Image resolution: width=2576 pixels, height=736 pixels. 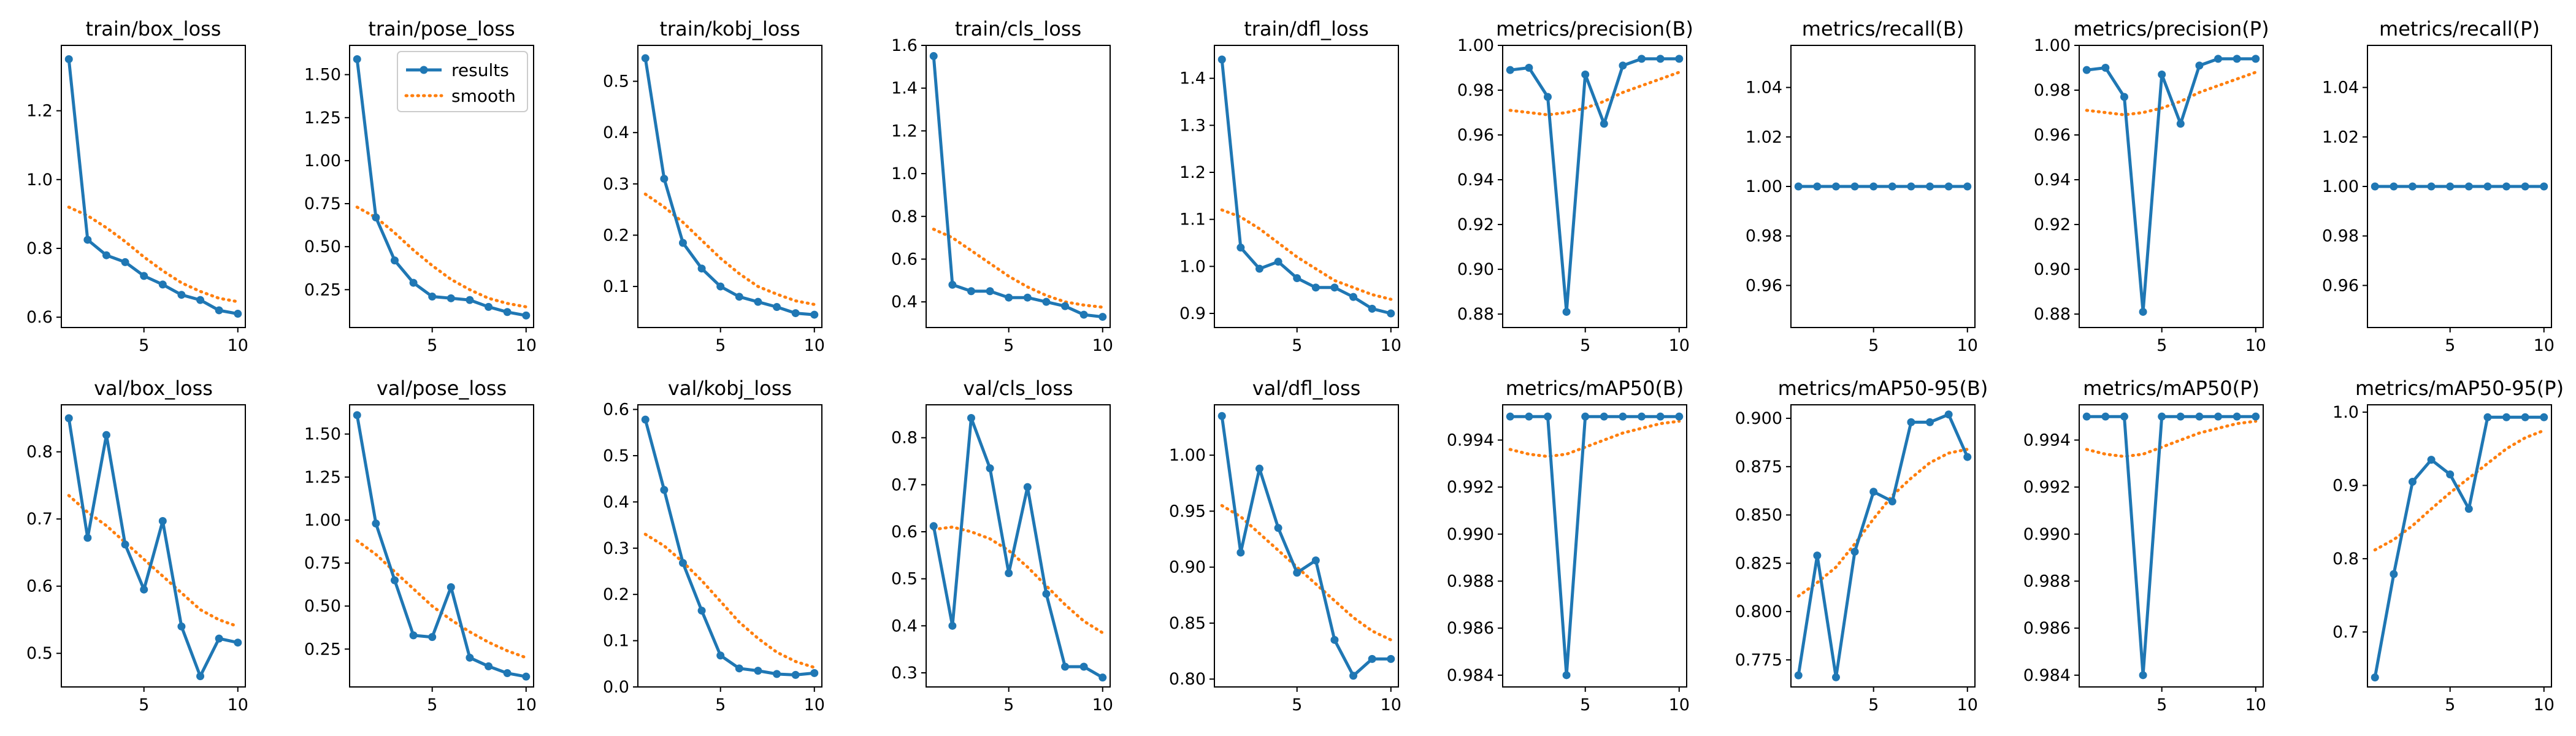 I want to click on y-tick-label: 0.800, so click(x=1758, y=611).